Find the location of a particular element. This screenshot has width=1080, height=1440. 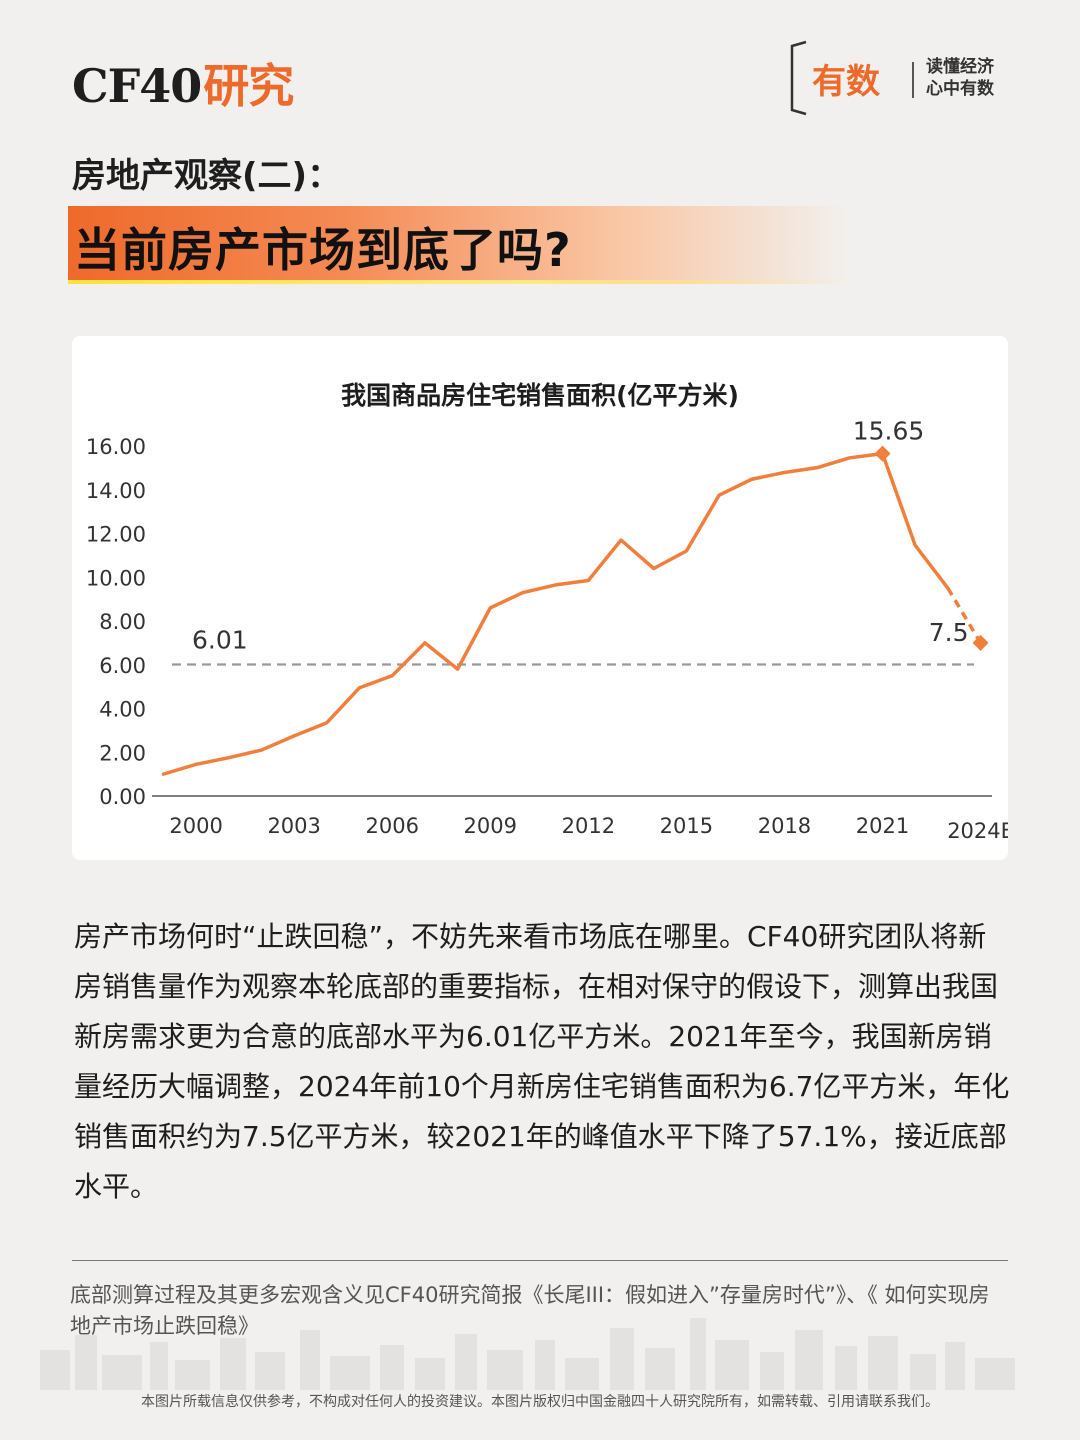

title-highlight-band is located at coordinates (458, 245).